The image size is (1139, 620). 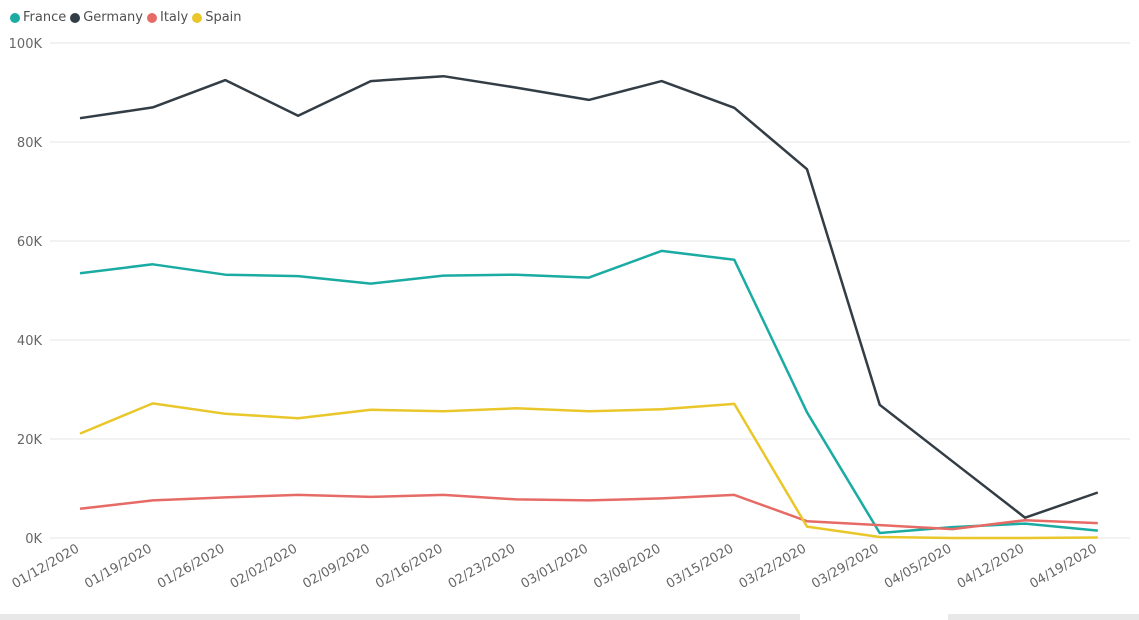 What do you see at coordinates (845, 566) in the screenshot?
I see `x-tick-label: 03/29/2020` at bounding box center [845, 566].